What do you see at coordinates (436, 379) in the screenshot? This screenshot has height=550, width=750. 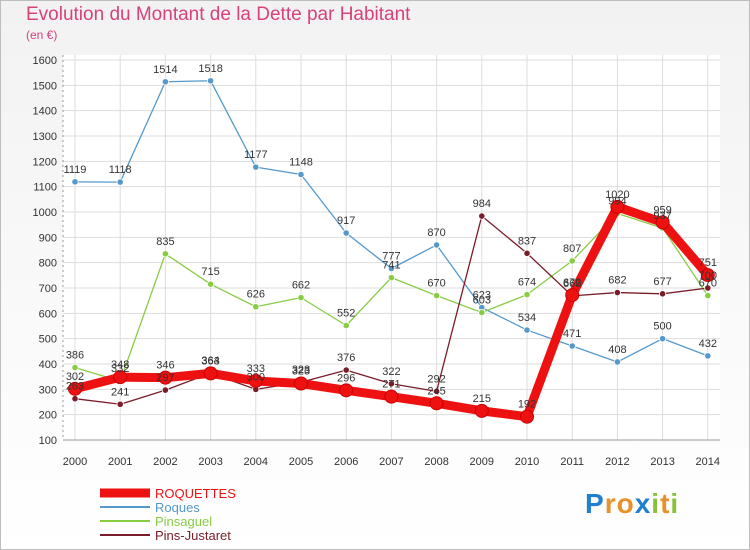 I see `data-label: 292` at bounding box center [436, 379].